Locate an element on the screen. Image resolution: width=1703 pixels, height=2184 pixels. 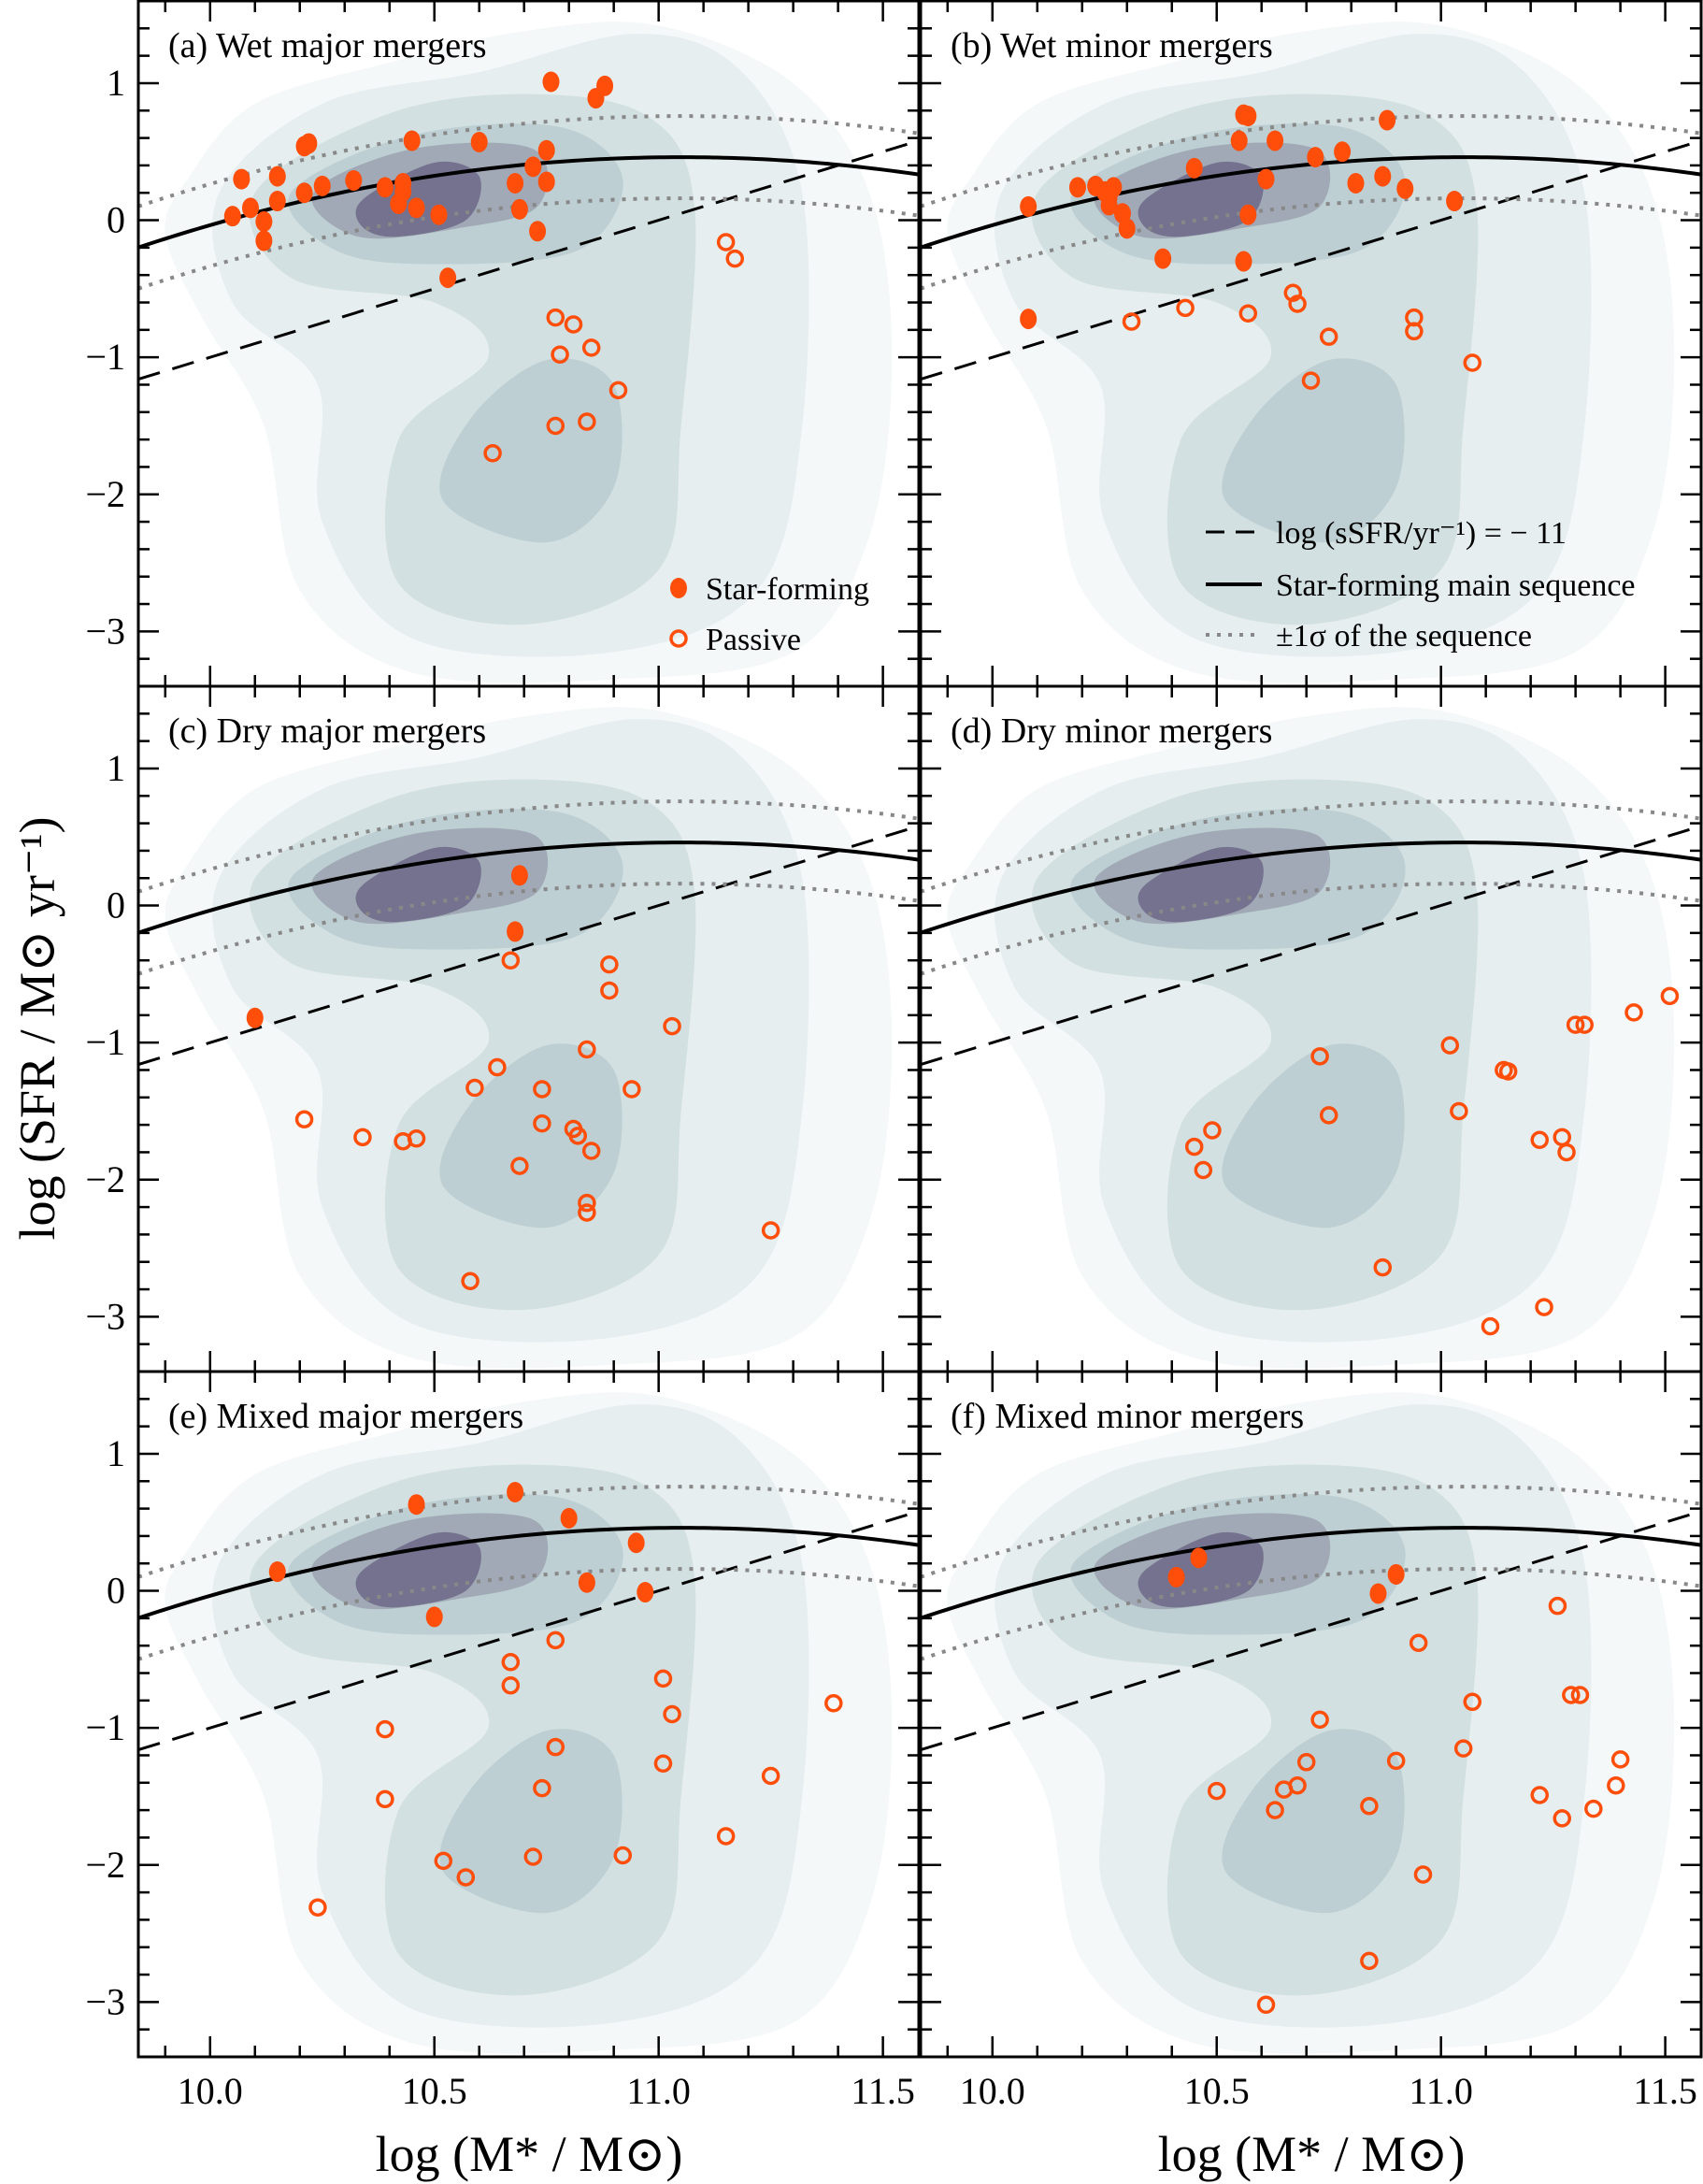
legend-star-forming-label: Star-forming is located at coordinates (788, 589).